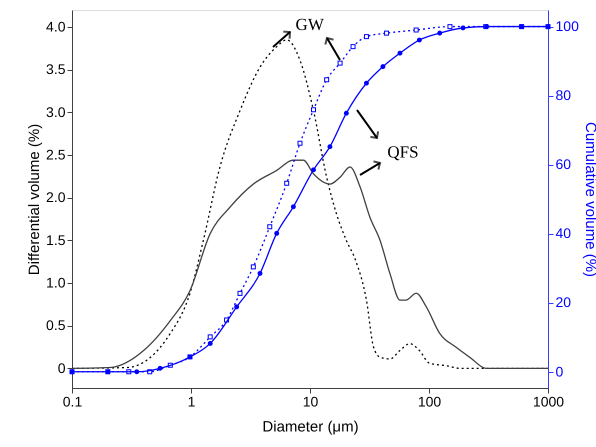 The width and height of the screenshot is (596, 447). I want to click on y2-tick-label: 80, so click(564, 95).